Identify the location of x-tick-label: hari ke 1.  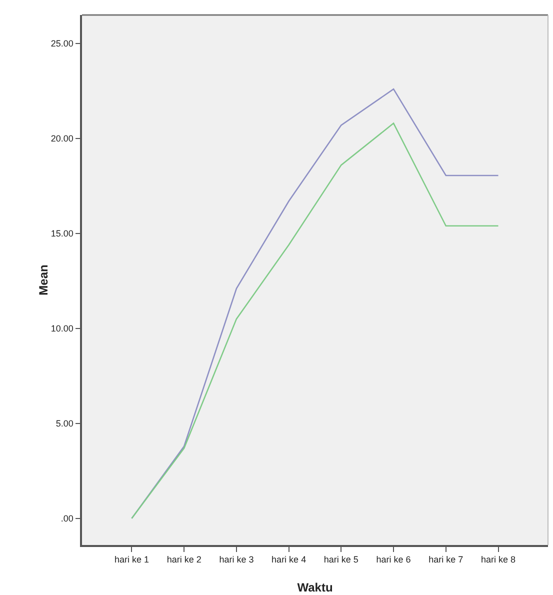
(132, 559).